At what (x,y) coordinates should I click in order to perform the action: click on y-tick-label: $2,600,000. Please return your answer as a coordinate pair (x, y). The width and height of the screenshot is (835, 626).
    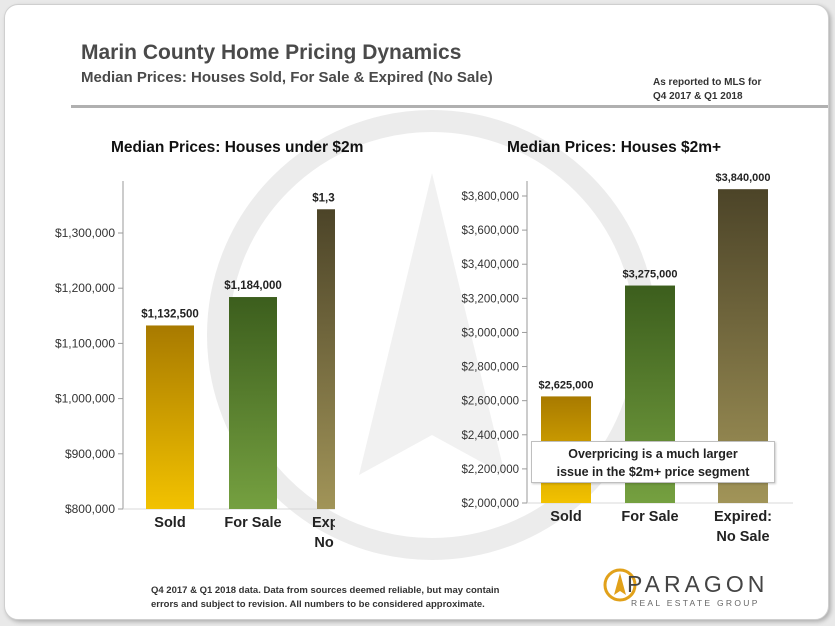
    Looking at the image, I should click on (490, 402).